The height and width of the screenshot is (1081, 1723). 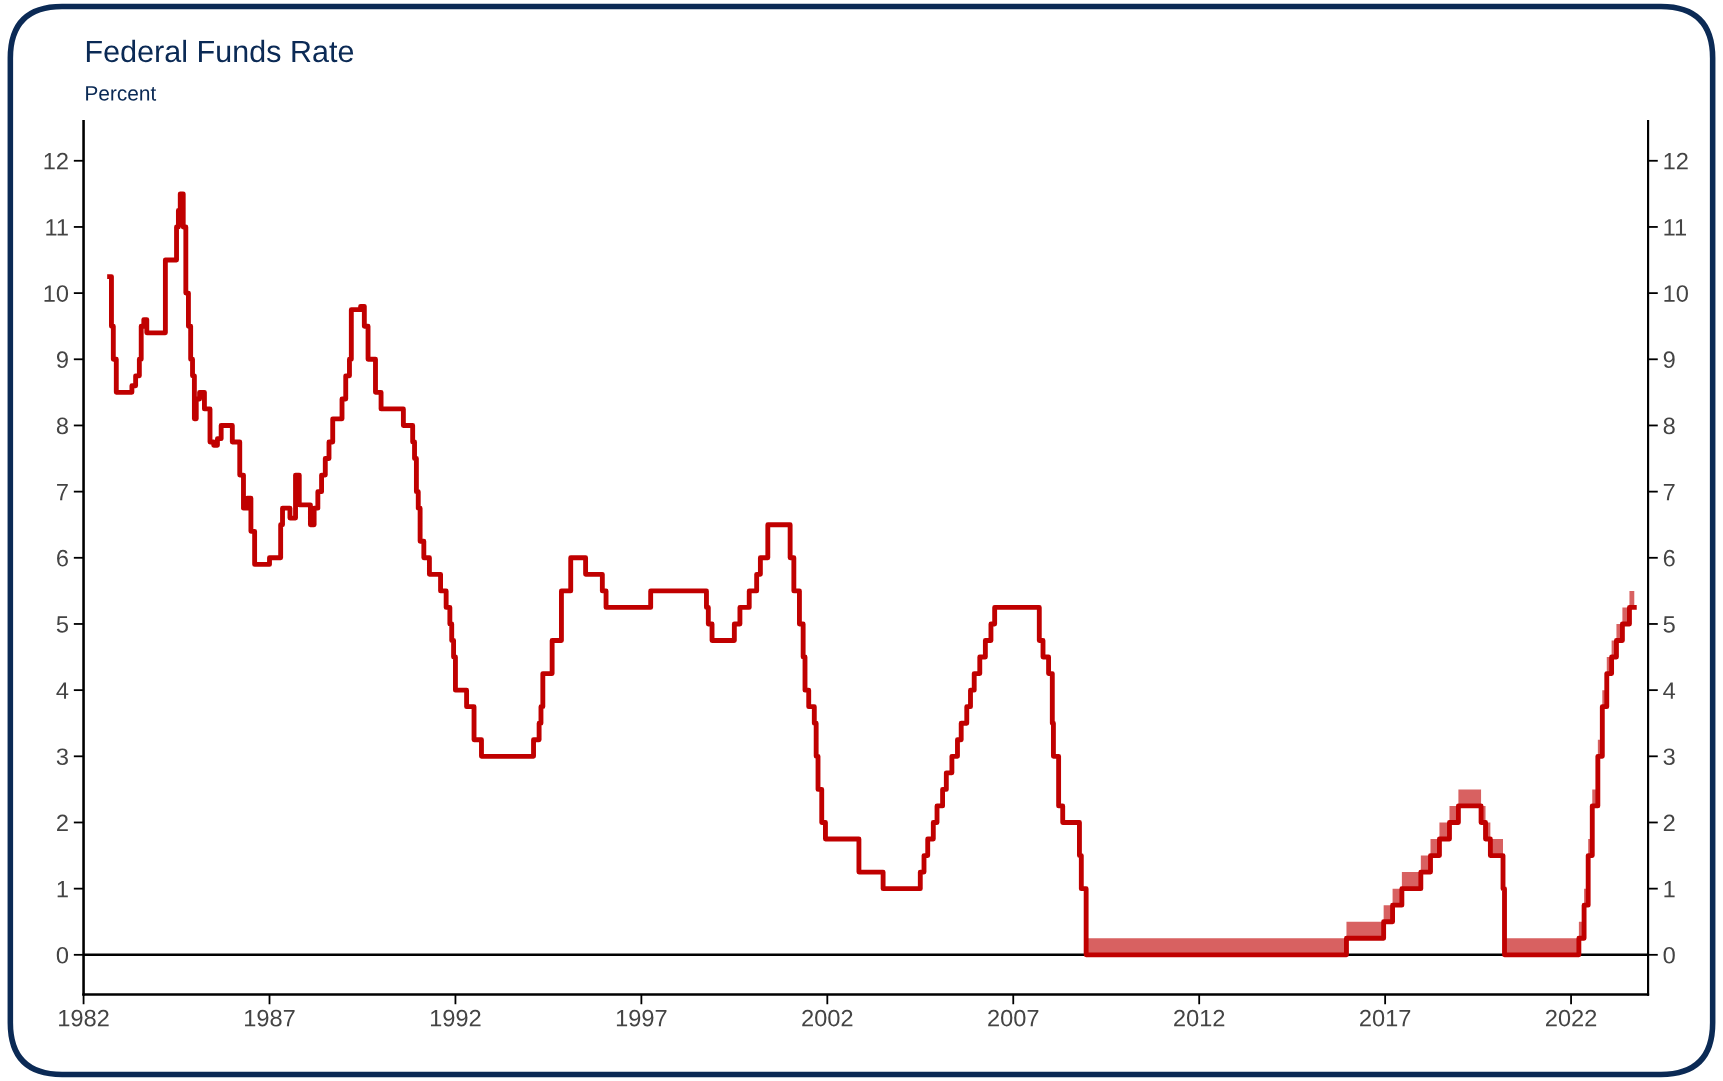 I want to click on y-tick-label: 9, so click(x=62, y=360).